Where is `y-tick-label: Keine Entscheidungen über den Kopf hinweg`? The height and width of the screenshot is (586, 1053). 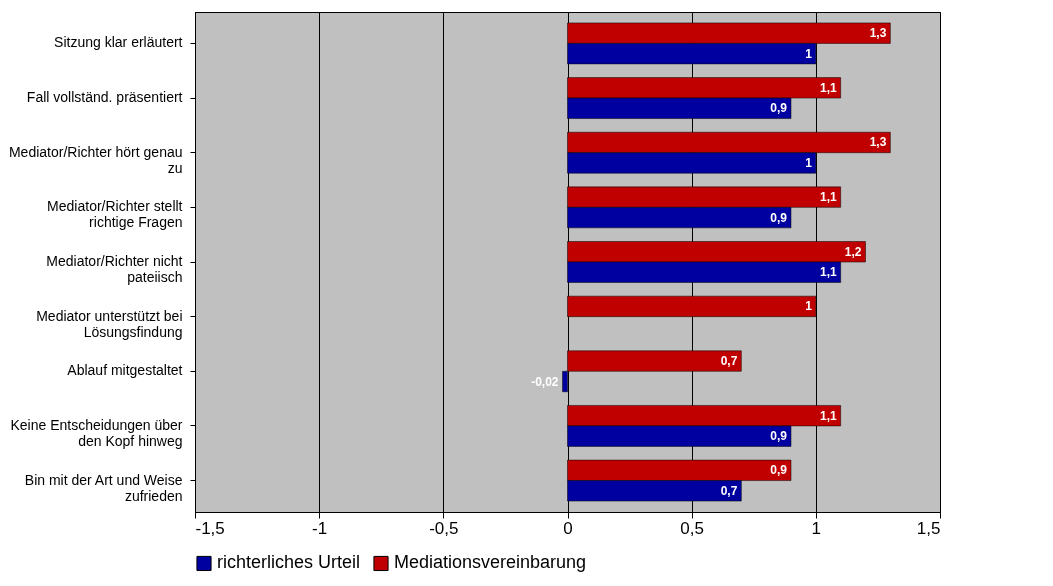 y-tick-label: Keine Entscheidungen über den Kopf hinweg is located at coordinates (96, 432).